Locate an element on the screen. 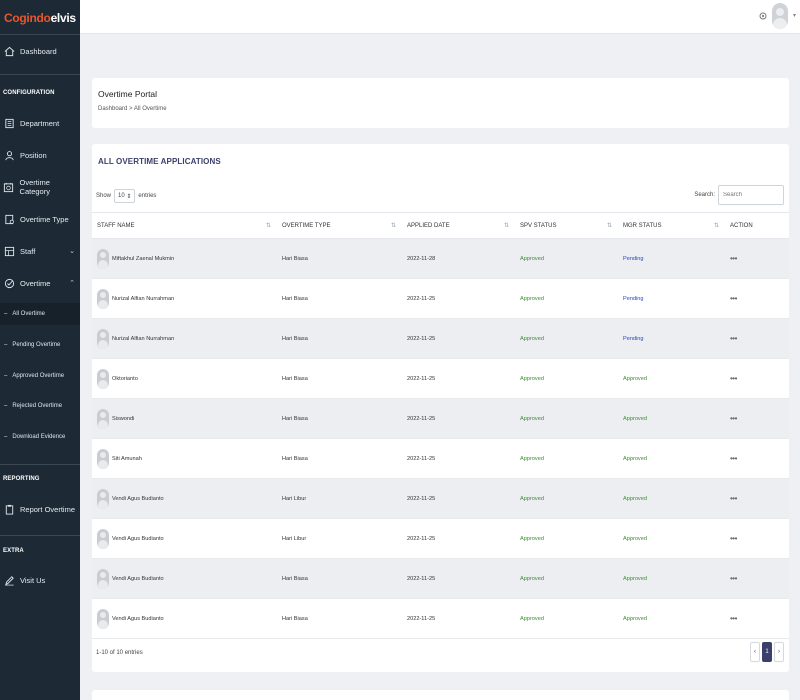  topbar: ▾ is located at coordinates (440, 17).